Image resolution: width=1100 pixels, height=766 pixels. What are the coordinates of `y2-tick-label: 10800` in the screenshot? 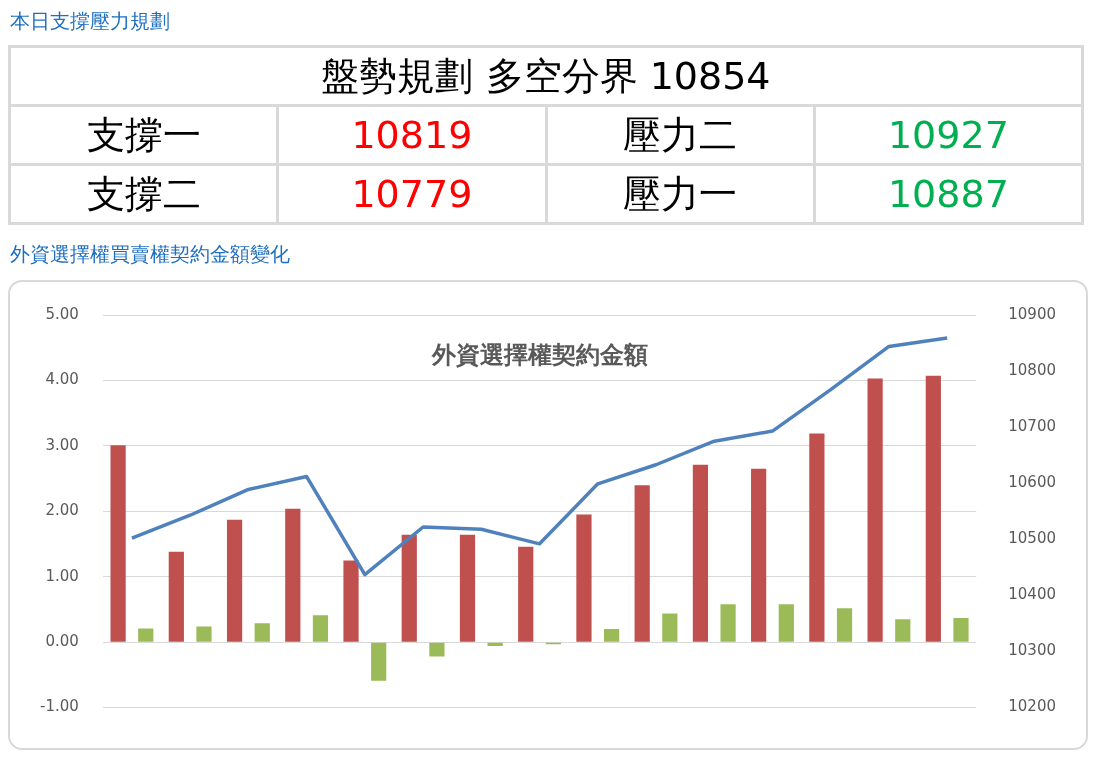 It's located at (1032, 369).